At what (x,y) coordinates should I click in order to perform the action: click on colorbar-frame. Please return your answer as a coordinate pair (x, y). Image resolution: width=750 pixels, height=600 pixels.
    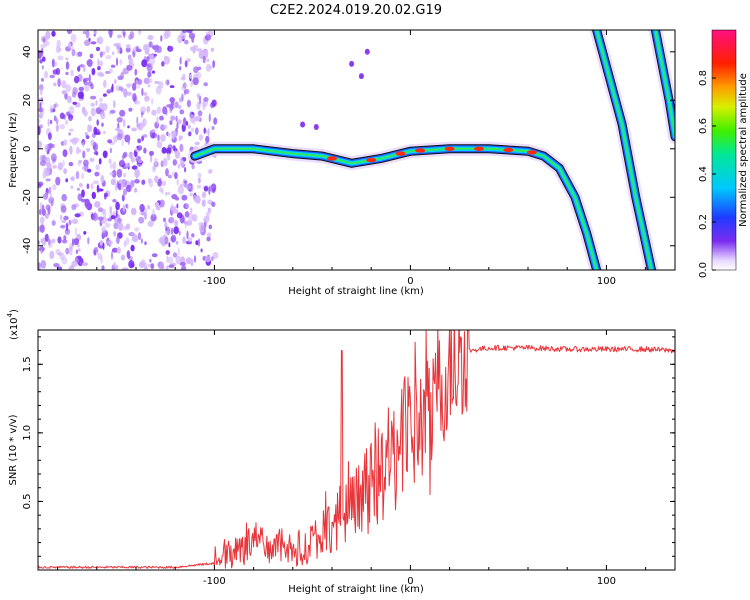
    Looking at the image, I should click on (724, 150).